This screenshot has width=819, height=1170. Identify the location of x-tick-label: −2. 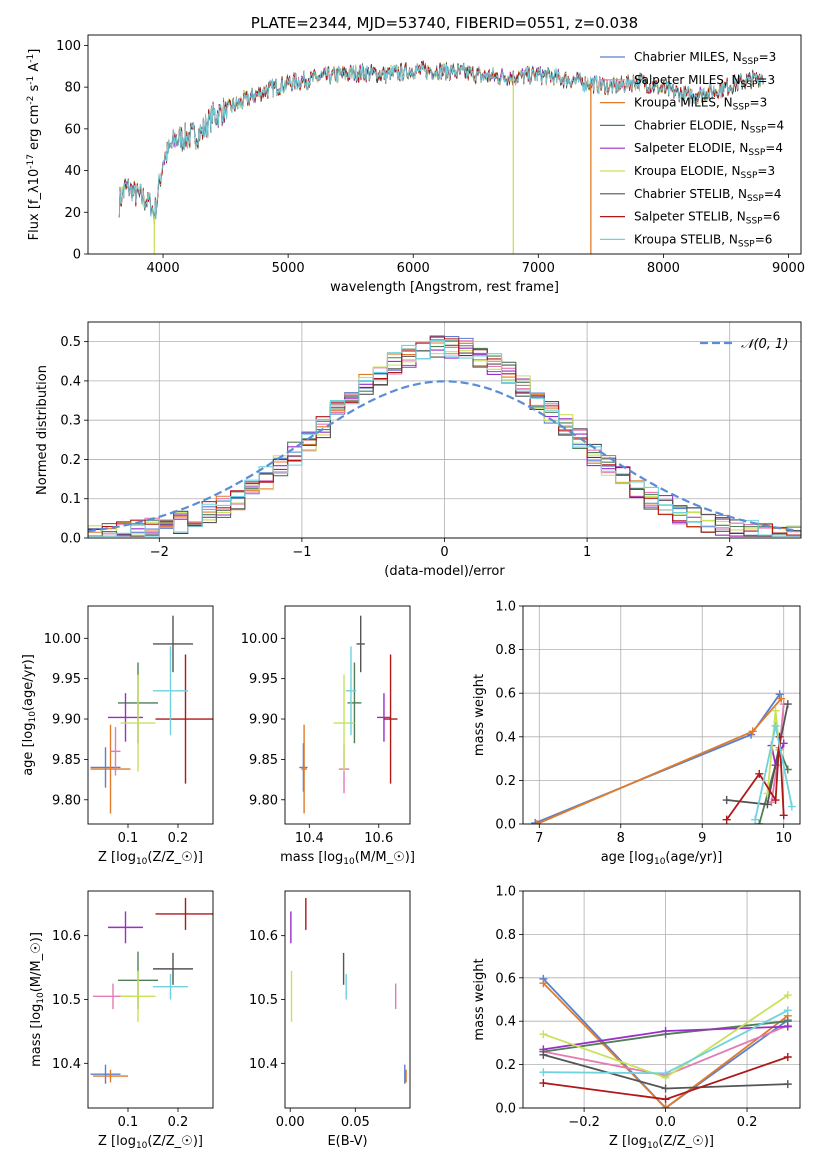
(159, 552).